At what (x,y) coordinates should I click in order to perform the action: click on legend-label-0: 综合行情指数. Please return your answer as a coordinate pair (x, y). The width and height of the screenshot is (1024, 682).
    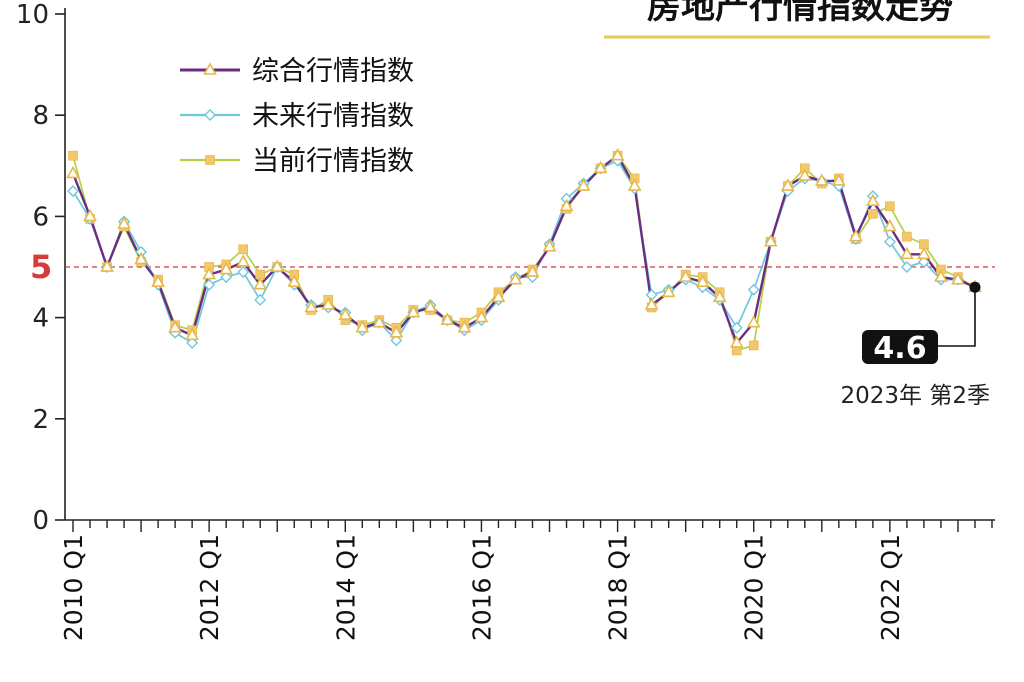
    Looking at the image, I should click on (333, 71).